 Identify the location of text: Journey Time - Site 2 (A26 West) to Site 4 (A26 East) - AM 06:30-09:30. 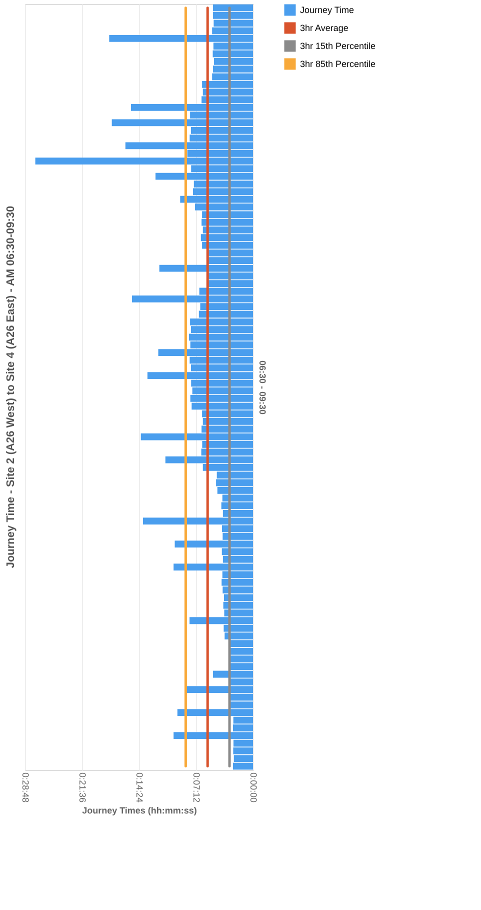
(11, 387).